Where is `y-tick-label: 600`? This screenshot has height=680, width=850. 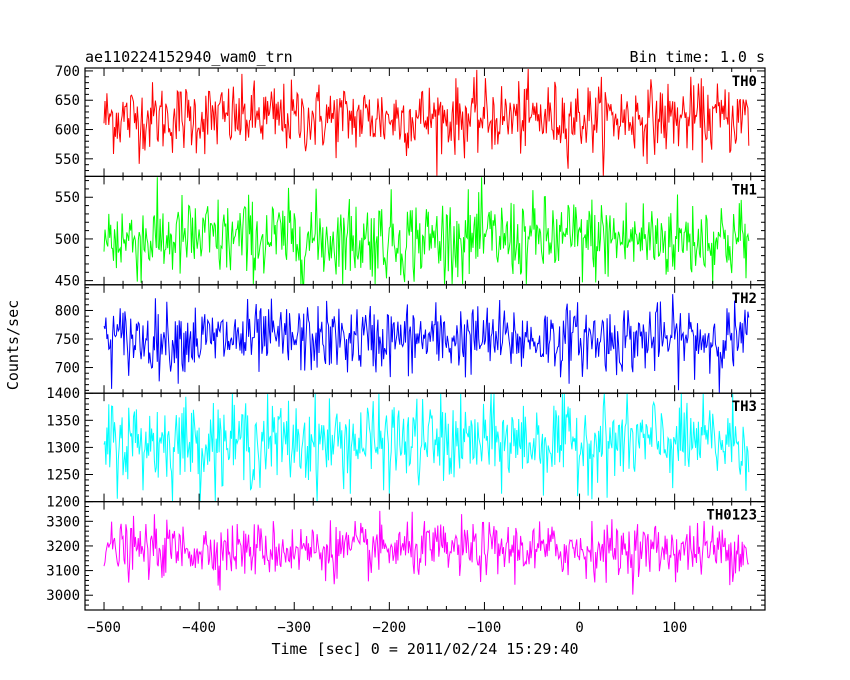 y-tick-label: 600 is located at coordinates (67, 131).